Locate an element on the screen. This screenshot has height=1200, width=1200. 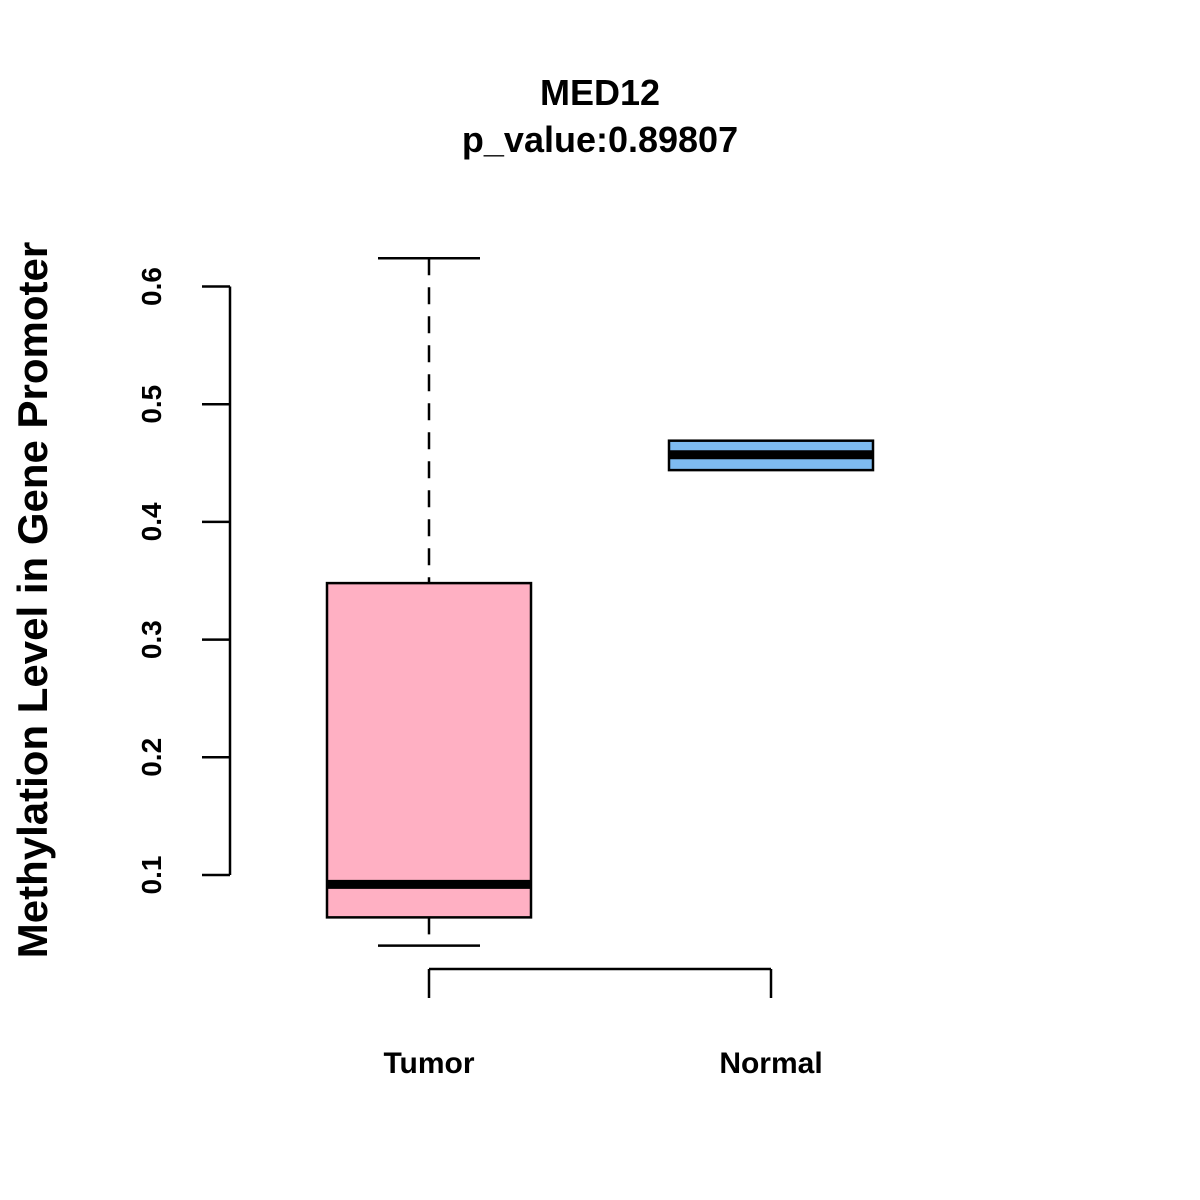
y-tick-label: 0.2 is located at coordinates (151, 757).